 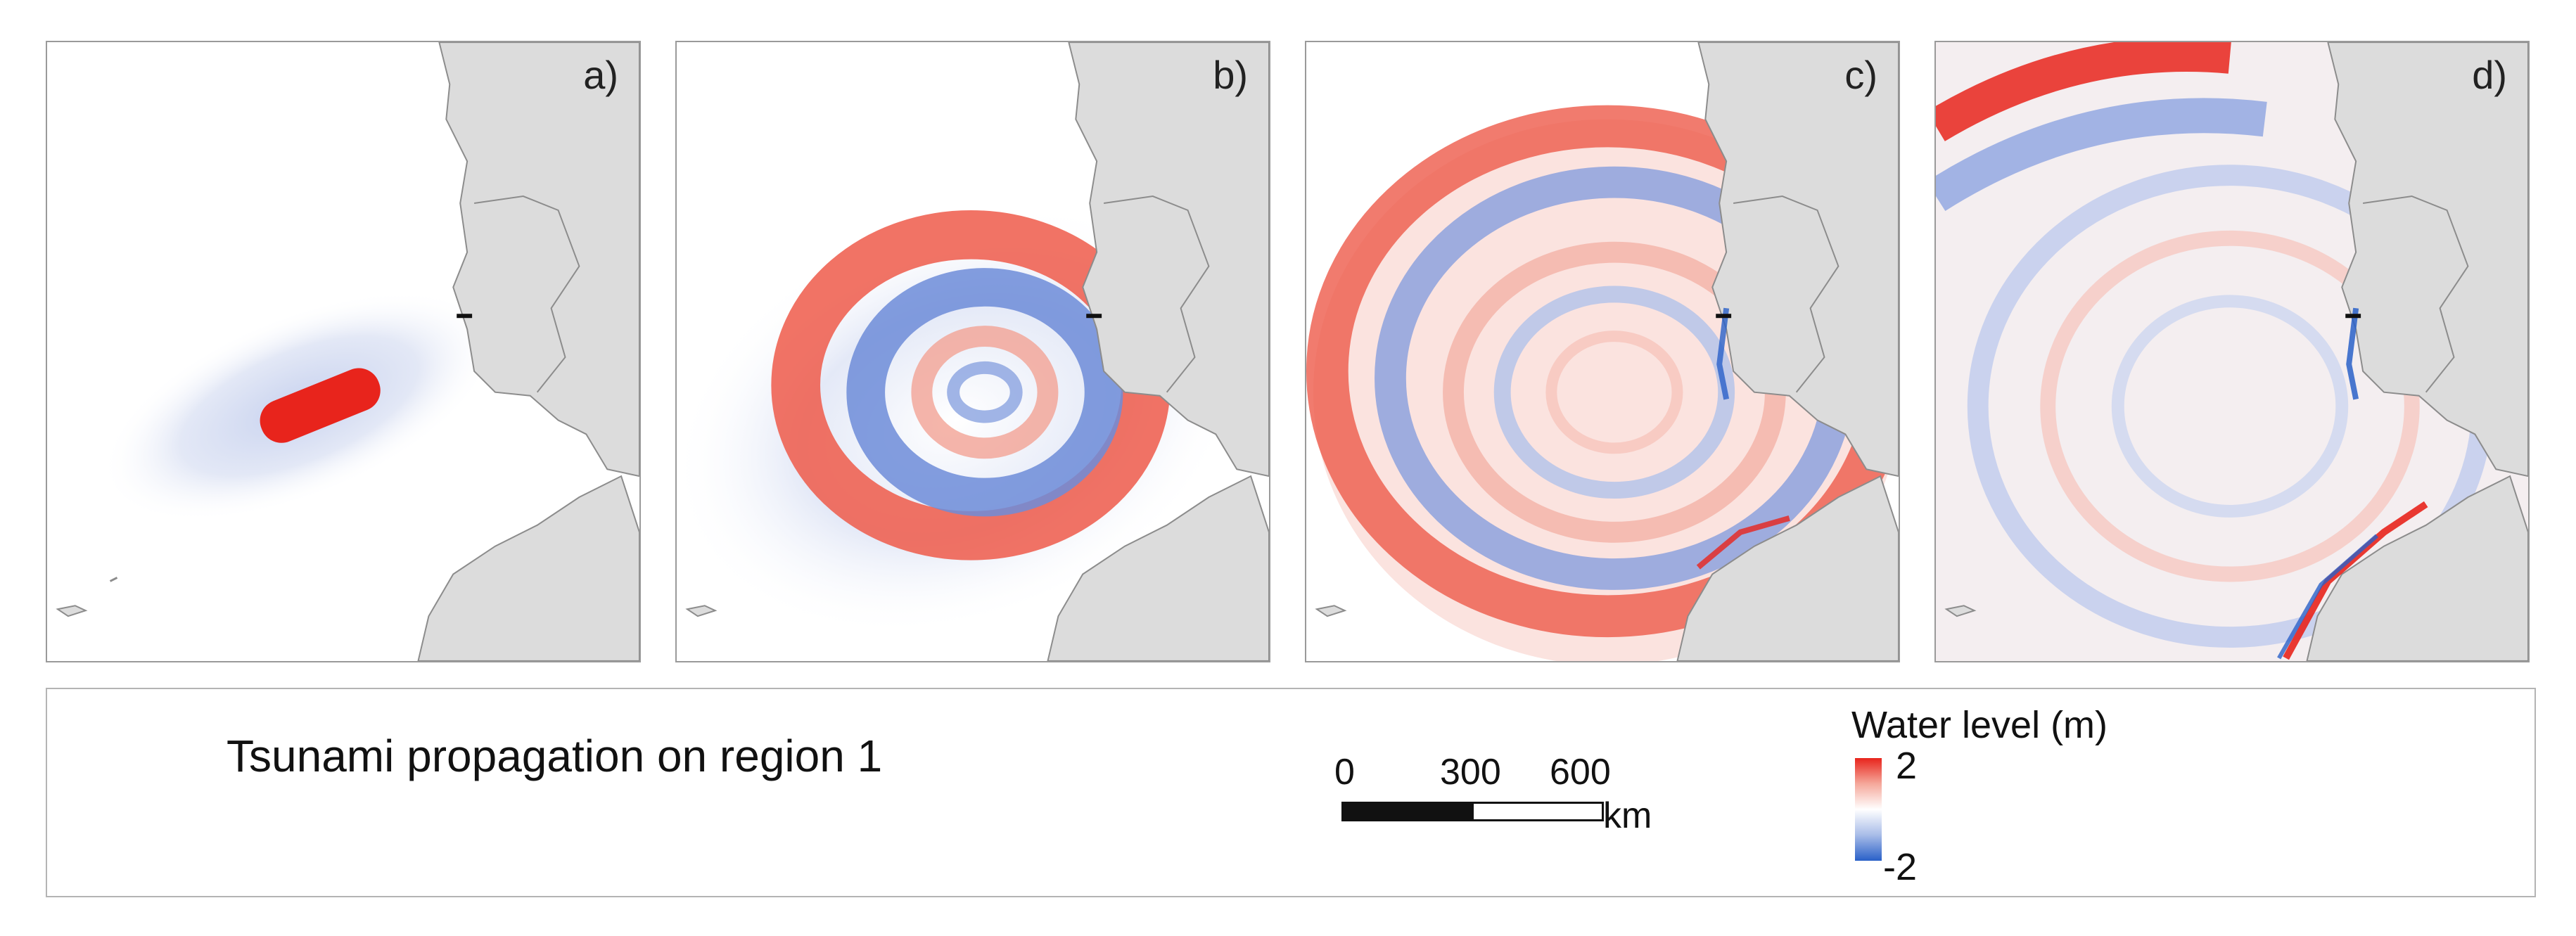 What do you see at coordinates (1627, 816) in the screenshot?
I see `scale-unit: km` at bounding box center [1627, 816].